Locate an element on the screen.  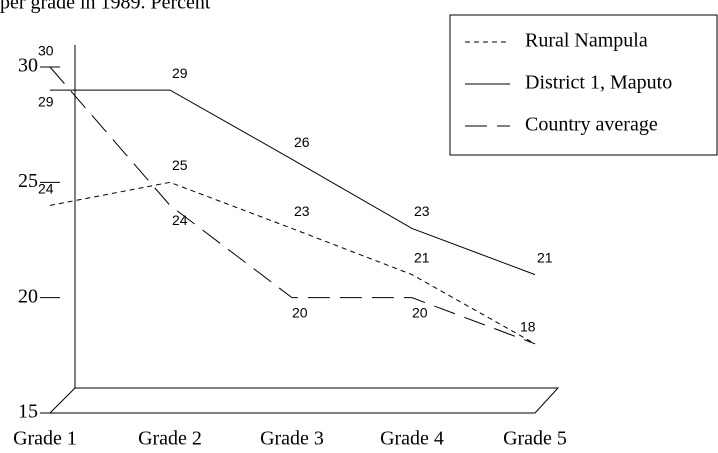
data-label: 26 is located at coordinates (302, 142).